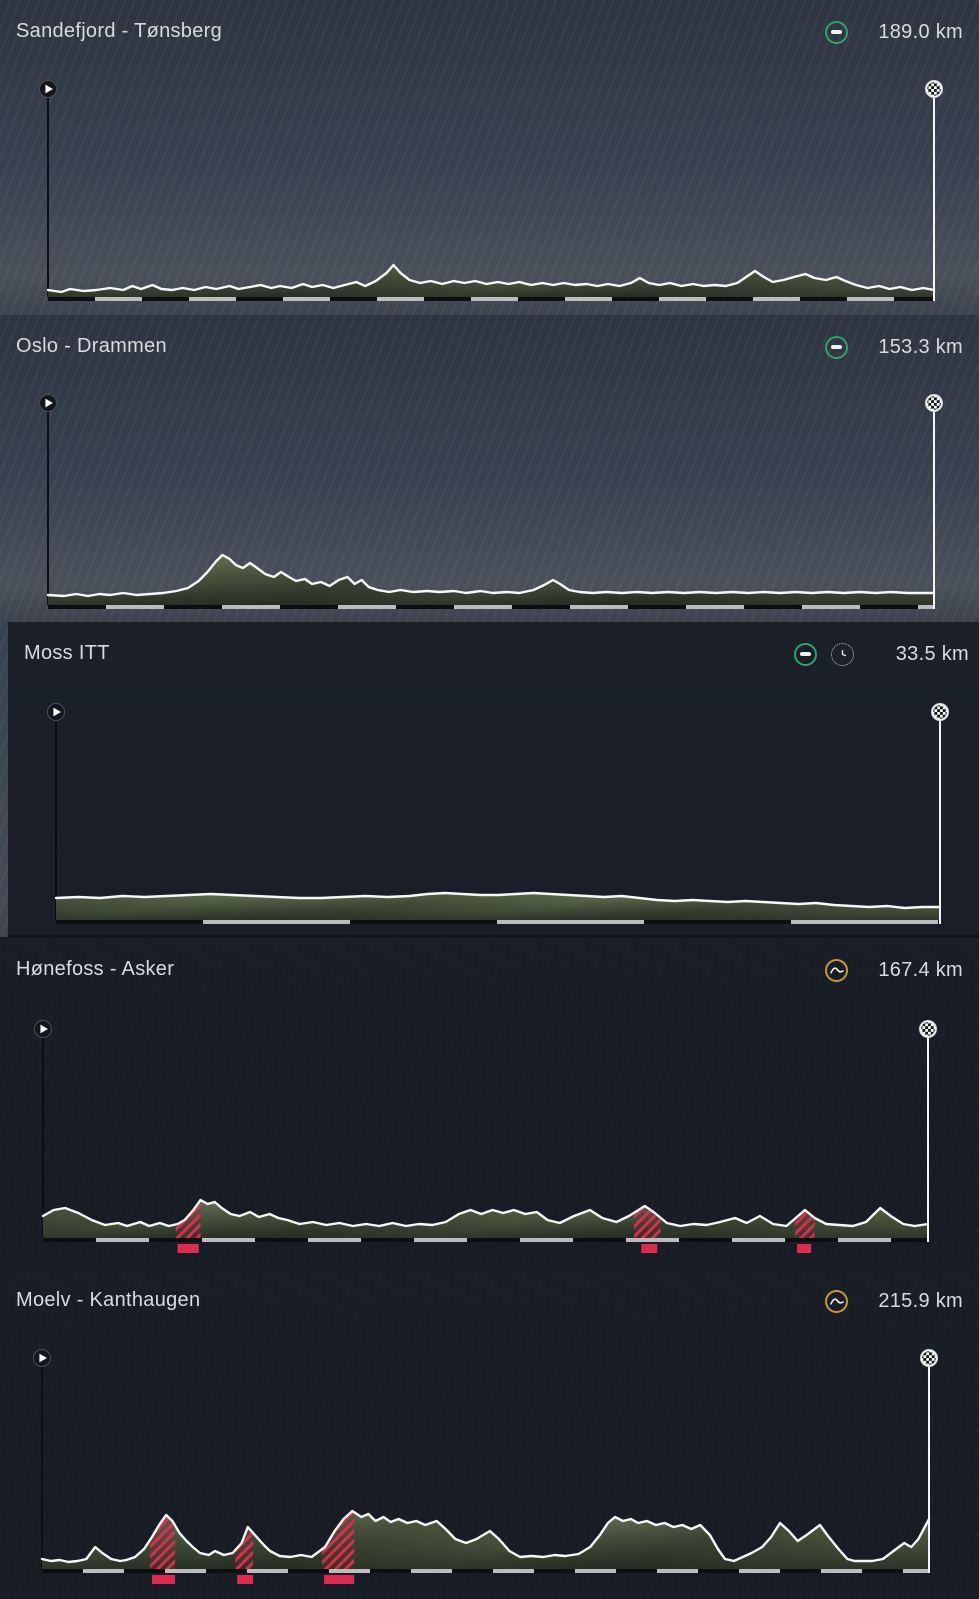  What do you see at coordinates (932, 653) in the screenshot?
I see `stage-distance: 33.5 km` at bounding box center [932, 653].